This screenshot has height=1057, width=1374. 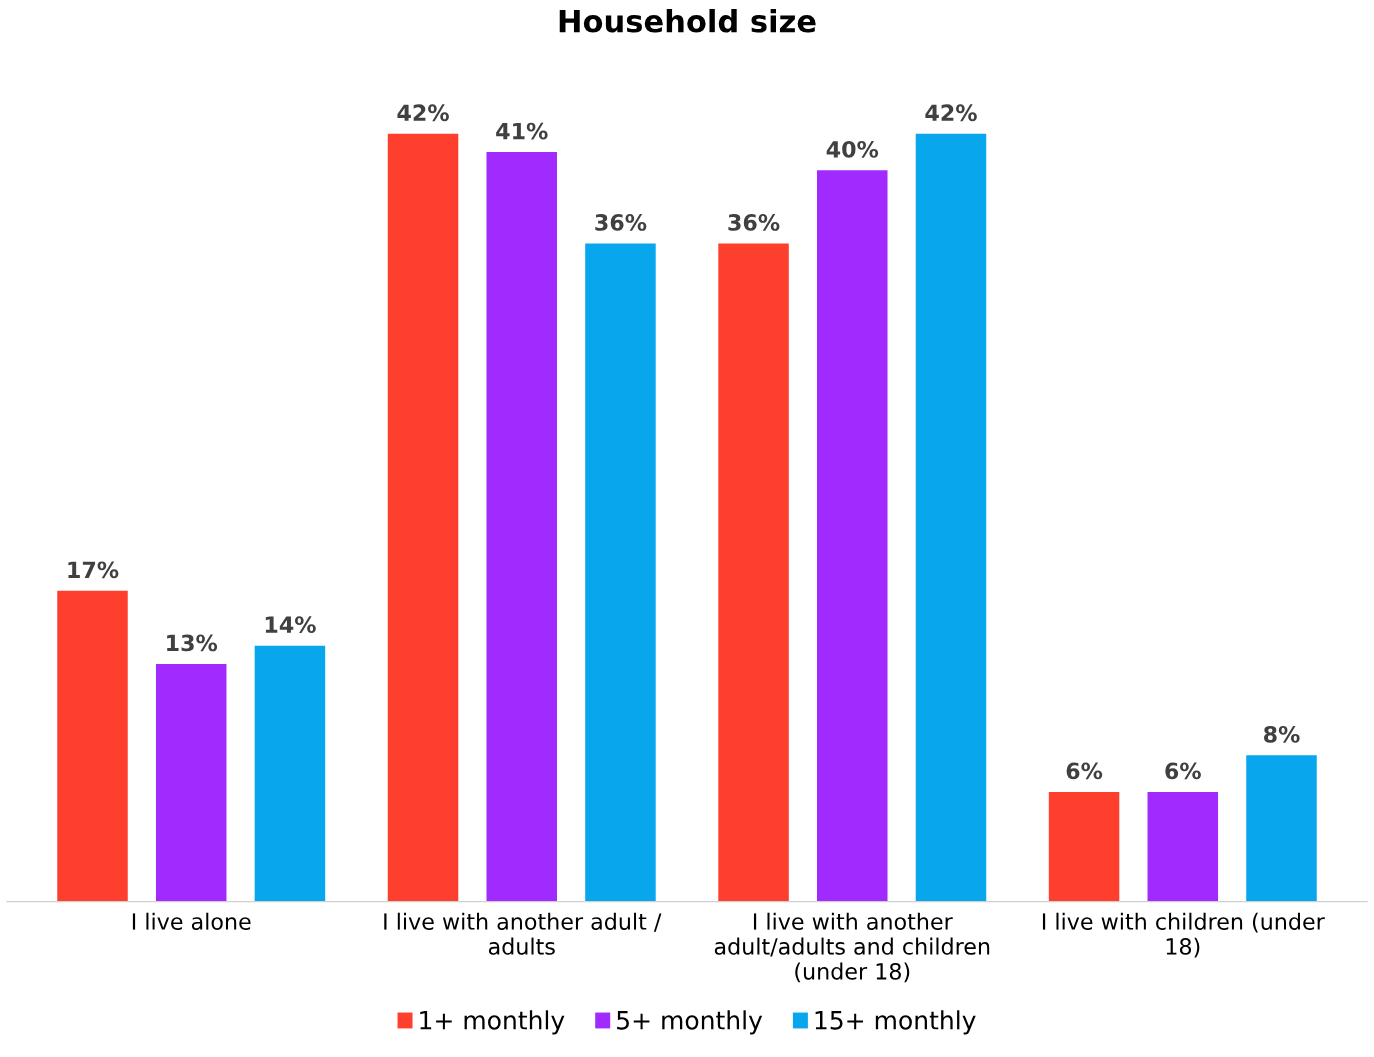 What do you see at coordinates (492, 1022) in the screenshot?
I see `legend-label: 1+ monthly` at bounding box center [492, 1022].